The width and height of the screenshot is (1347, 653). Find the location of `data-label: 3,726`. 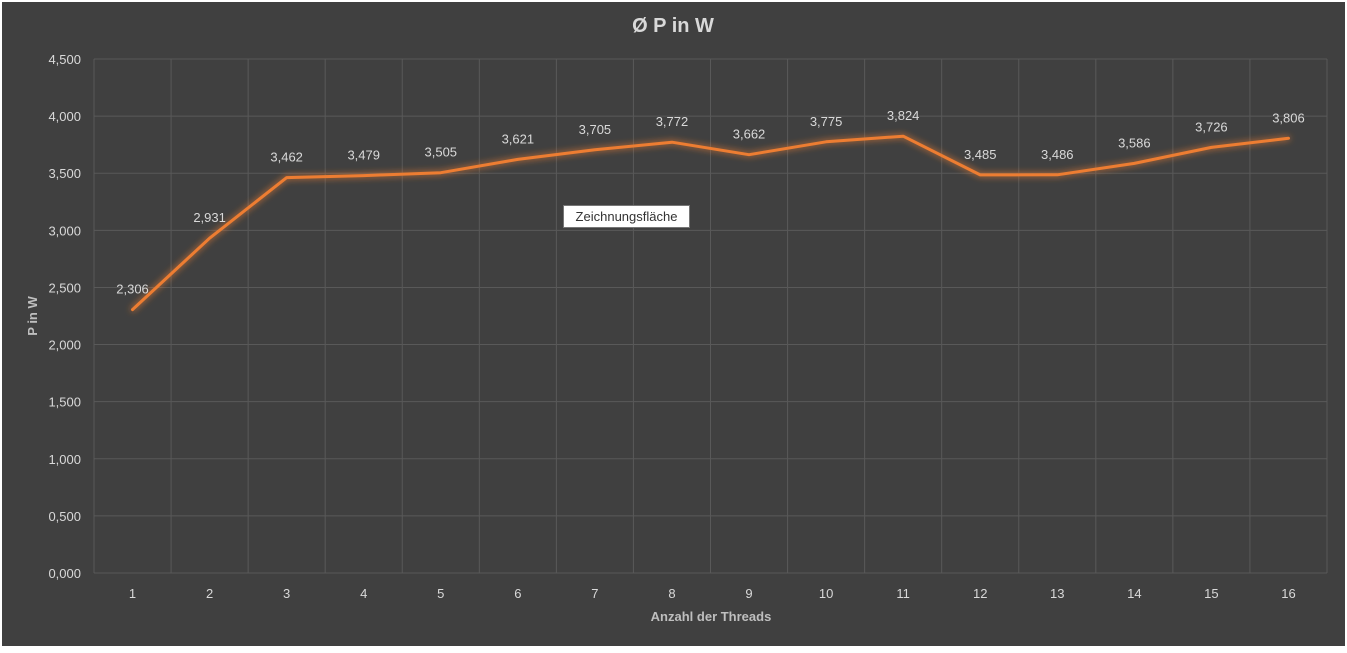

data-label: 3,726 is located at coordinates (1211, 126).